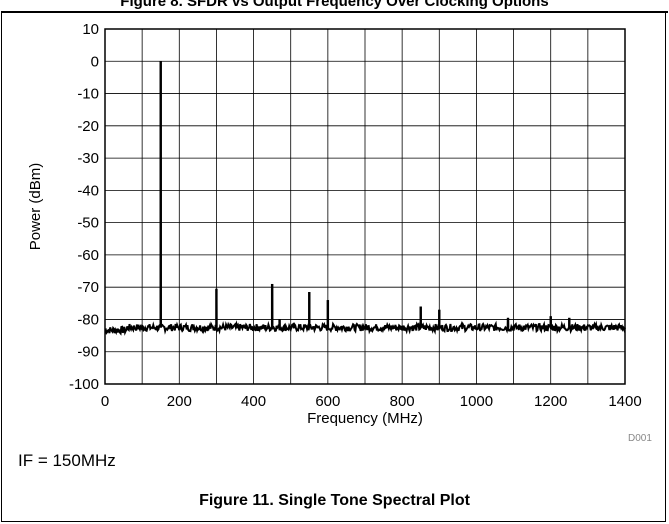 The image size is (669, 524). Describe the element at coordinates (35, 207) in the screenshot. I see `y-axis-label: Power (dBm)` at that location.